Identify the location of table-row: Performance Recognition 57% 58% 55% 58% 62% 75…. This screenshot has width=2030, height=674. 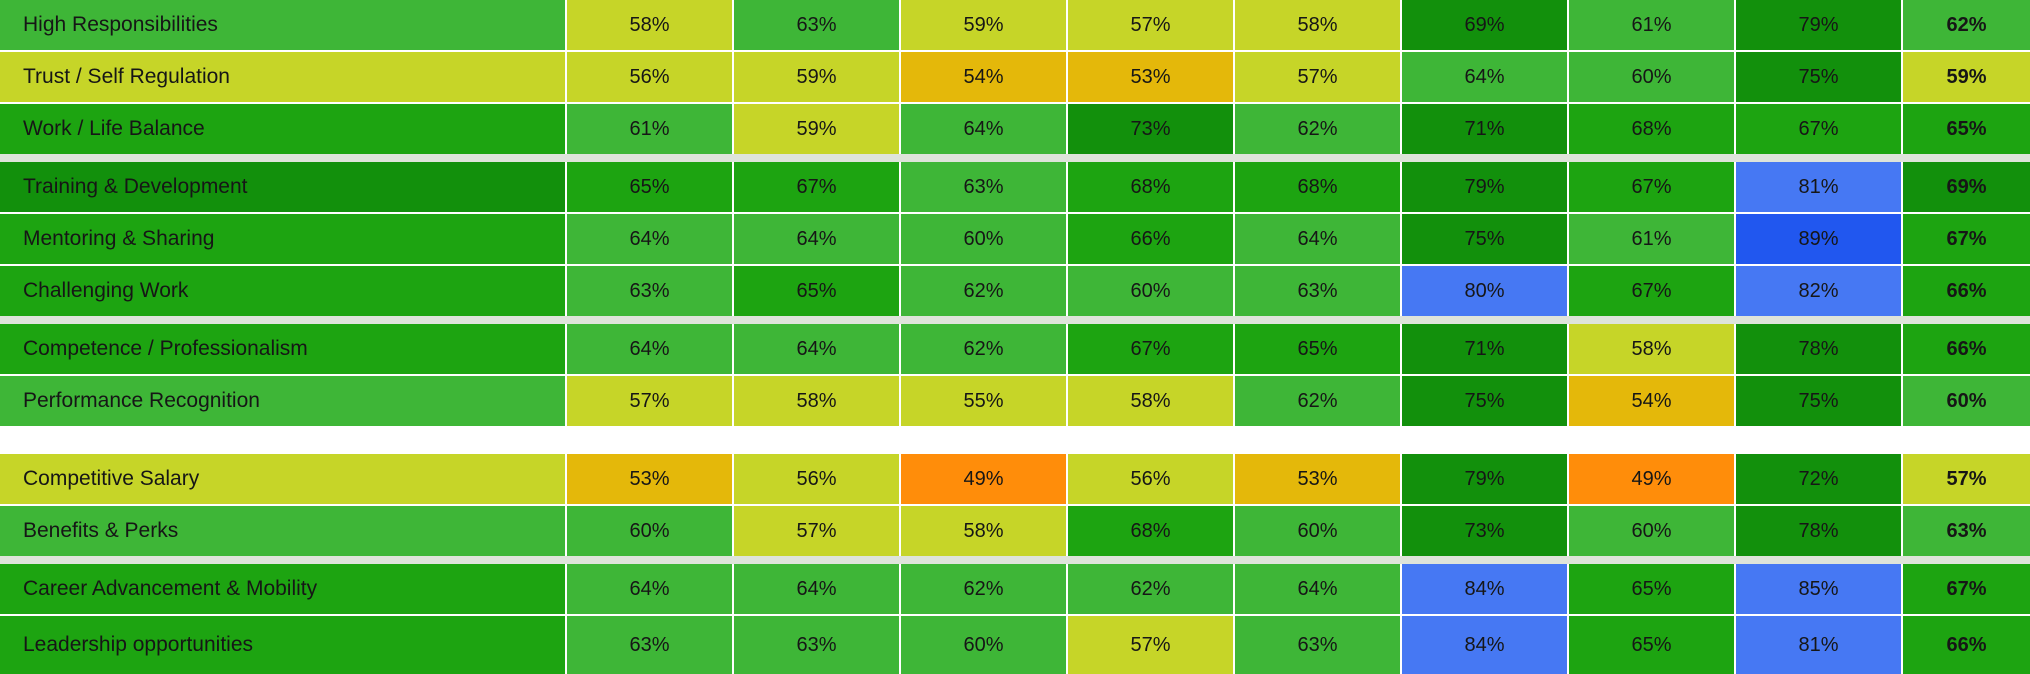
(1015, 401).